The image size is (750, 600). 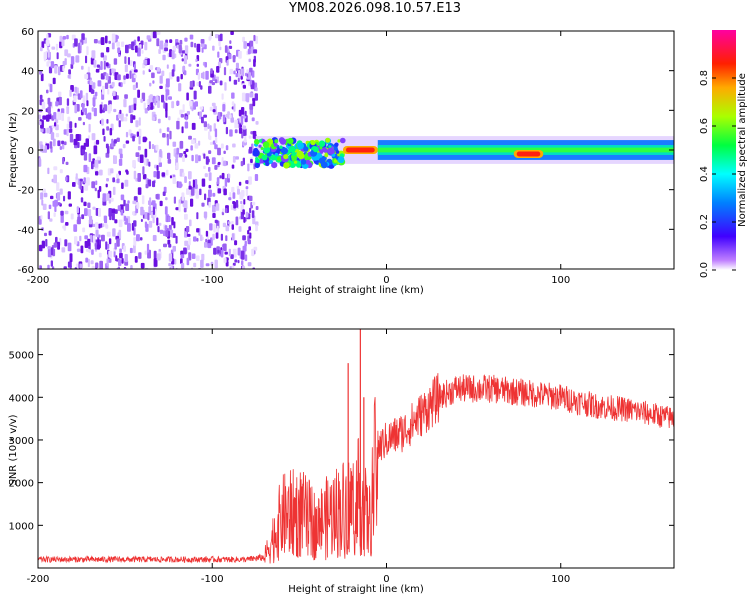 I want to click on y-tick-label: 4000, so click(x=21, y=398).